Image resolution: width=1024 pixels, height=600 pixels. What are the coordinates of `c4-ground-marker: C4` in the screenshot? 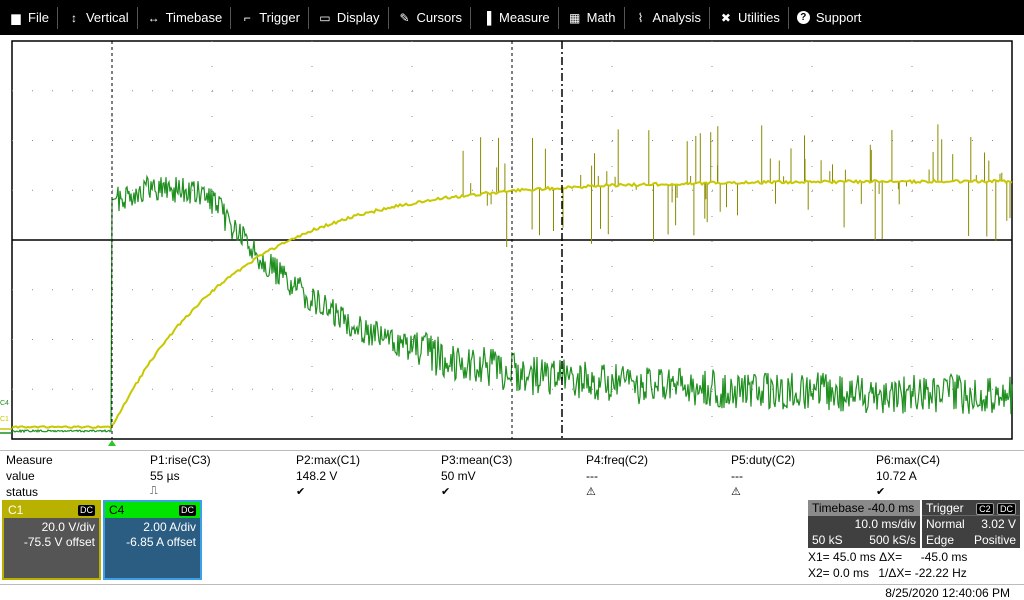 It's located at (4, 403).